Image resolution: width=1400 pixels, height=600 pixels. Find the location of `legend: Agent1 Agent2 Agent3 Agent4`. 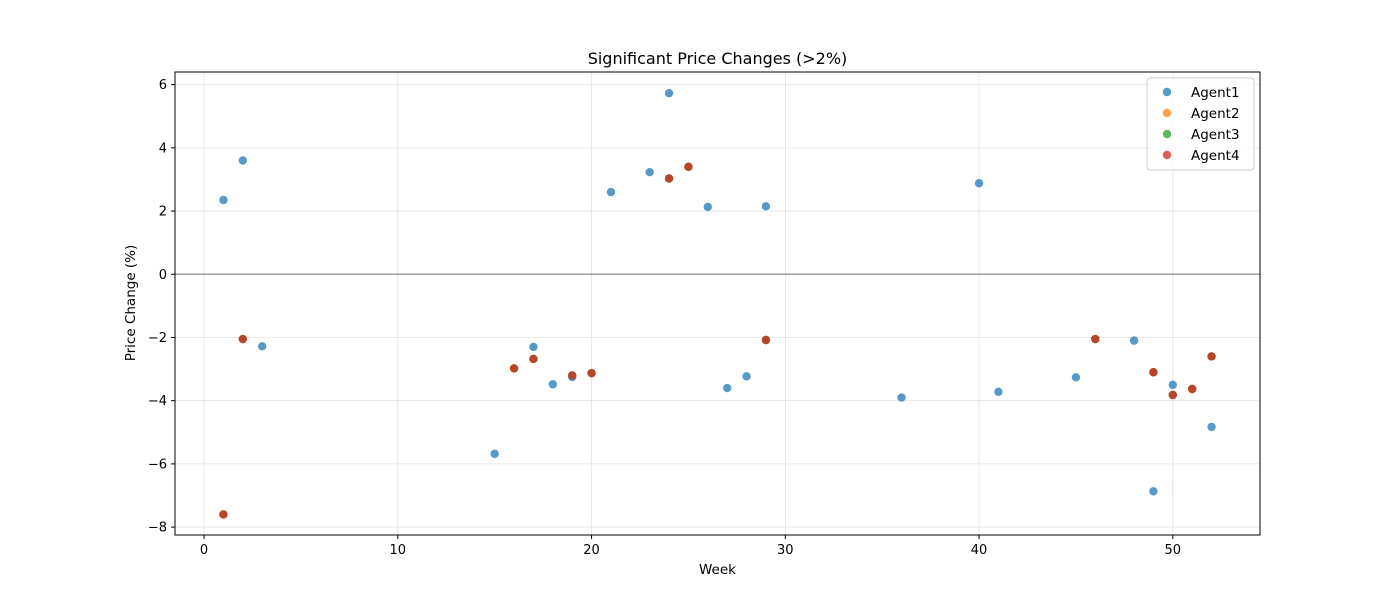

legend: Agent1 Agent2 Agent3 Agent4 is located at coordinates (1200, 124).